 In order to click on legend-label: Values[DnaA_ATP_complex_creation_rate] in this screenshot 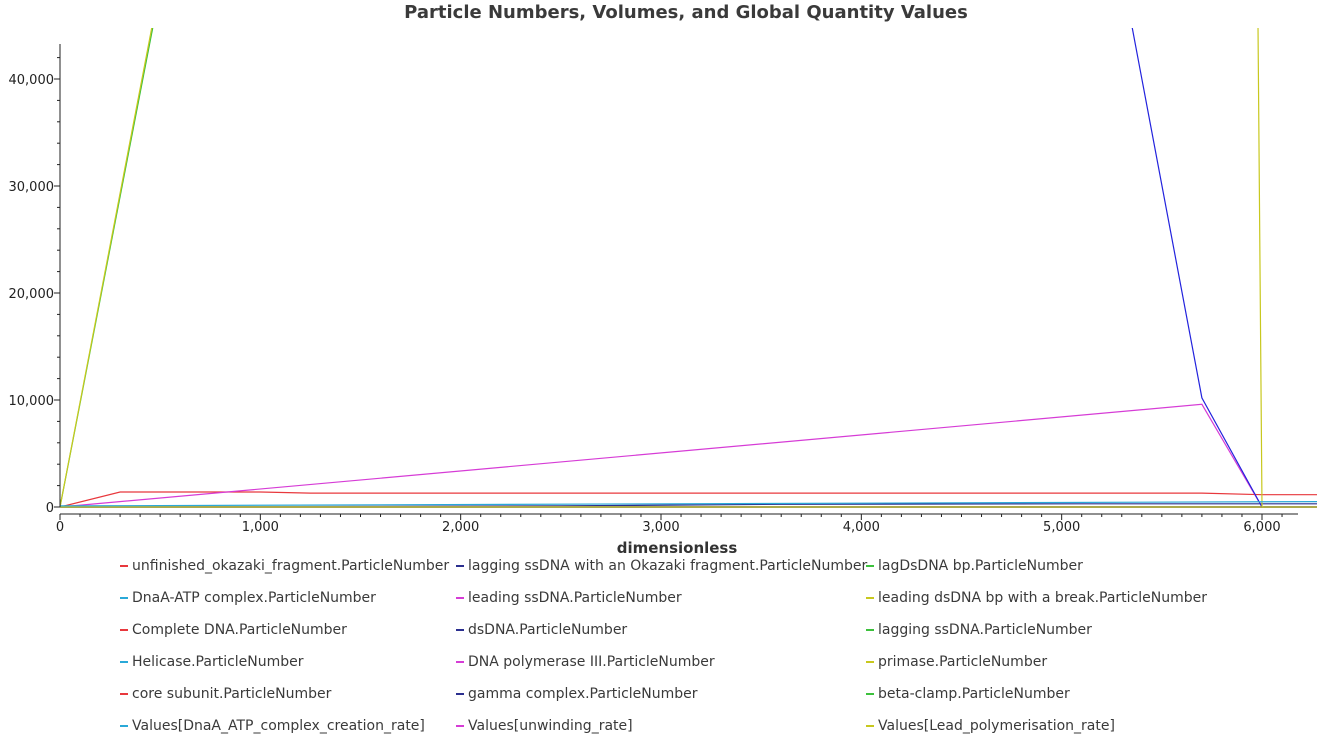, I will do `click(278, 726)`.